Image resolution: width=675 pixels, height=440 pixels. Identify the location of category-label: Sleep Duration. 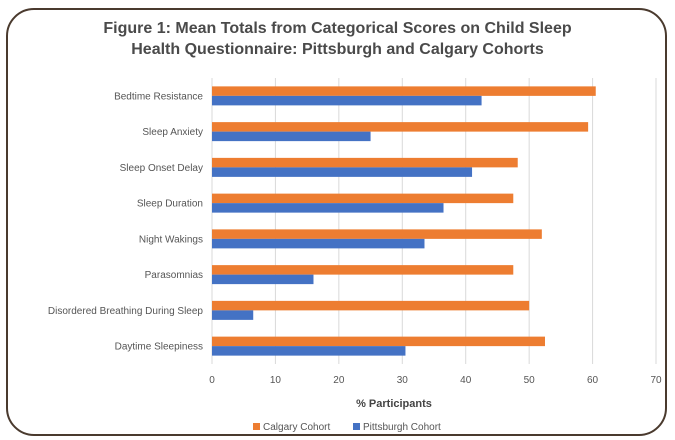
(170, 204).